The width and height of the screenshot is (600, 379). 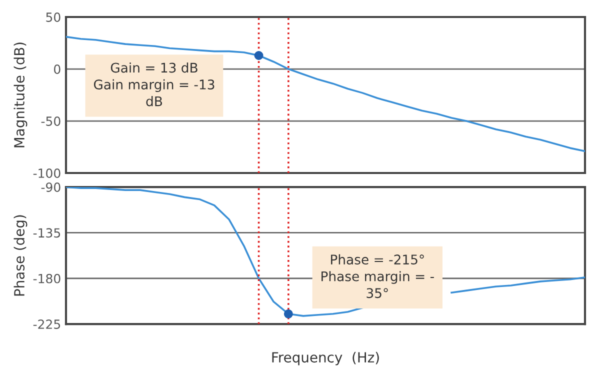 I want to click on y-tick-label: -90, so click(x=50, y=187).